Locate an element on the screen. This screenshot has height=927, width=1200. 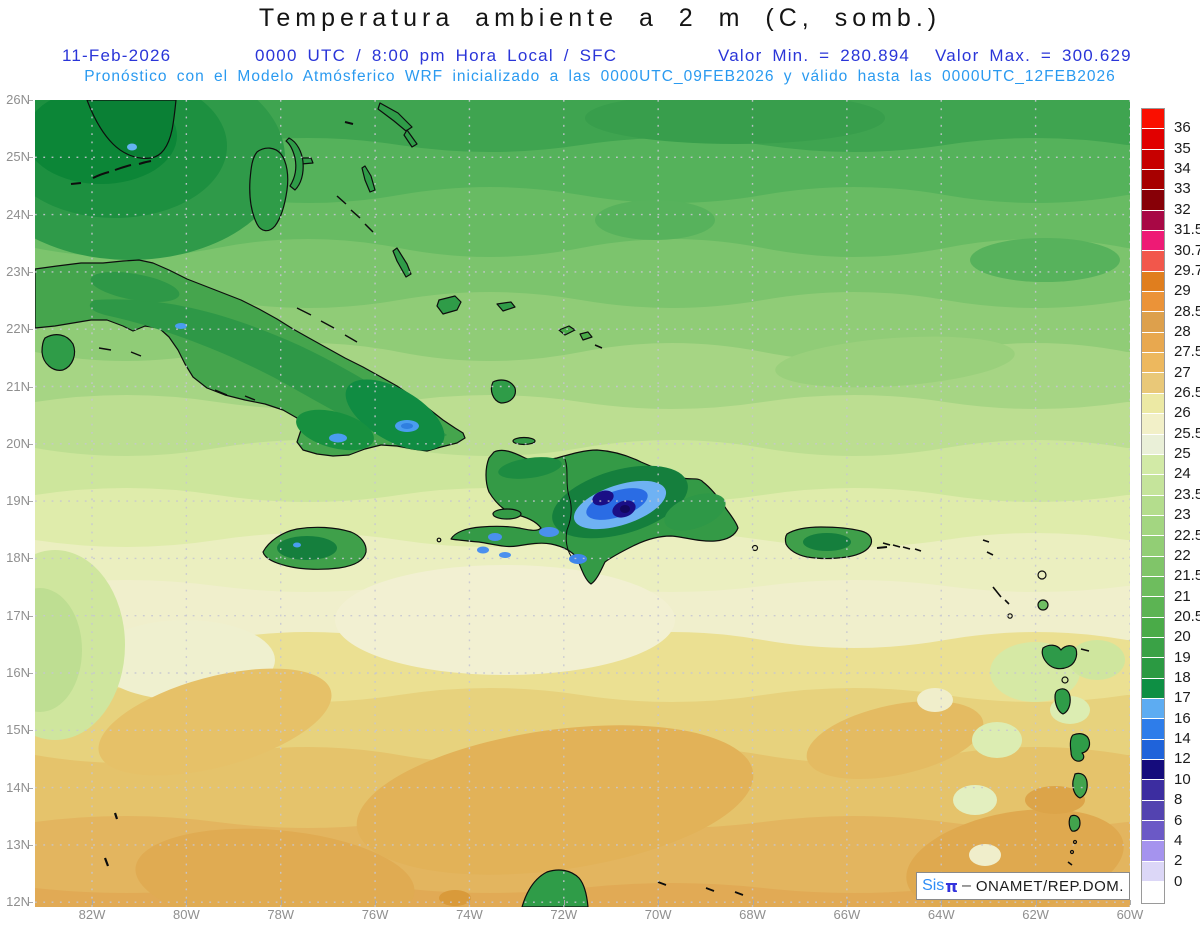
lat-axis-label: 12N is located at coordinates (18, 902).